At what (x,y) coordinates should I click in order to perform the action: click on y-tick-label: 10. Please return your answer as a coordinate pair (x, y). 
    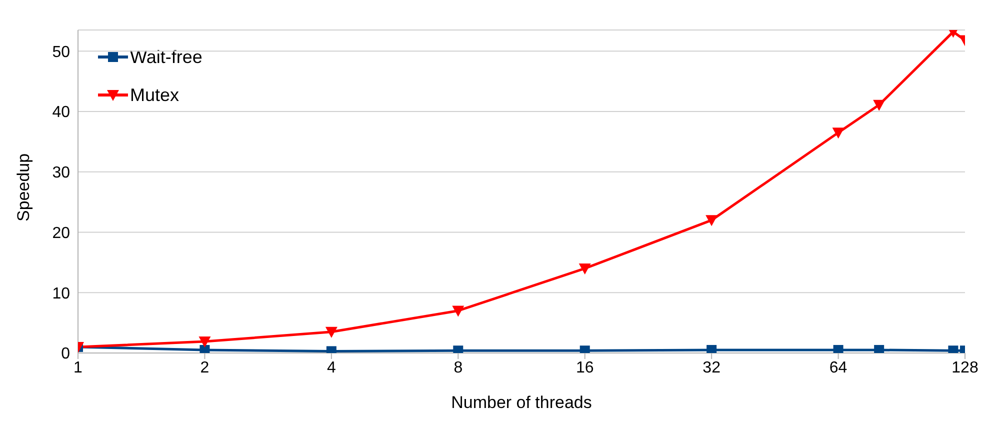
    Looking at the image, I should click on (61, 293).